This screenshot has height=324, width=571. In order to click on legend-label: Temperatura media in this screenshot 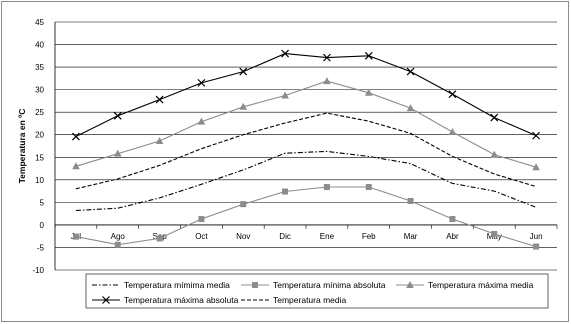, I will do `click(310, 300)`.